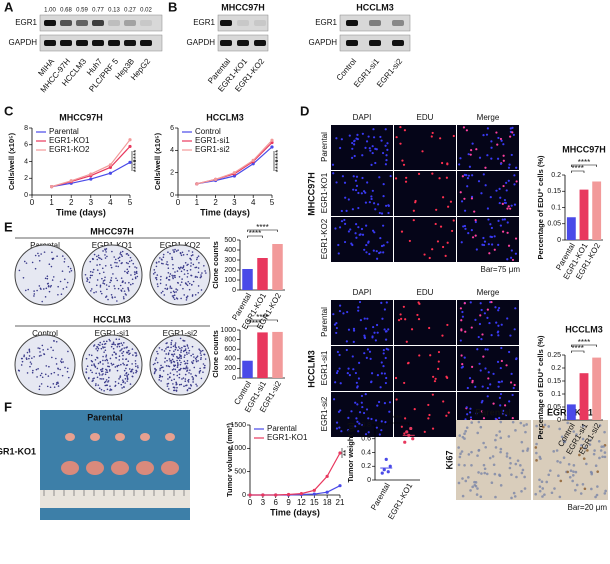 Image resolution: width=610 pixels, height=564 pixels. Describe the element at coordinates (172, 128) in the screenshot. I see `y-tick-label: 6` at that location.